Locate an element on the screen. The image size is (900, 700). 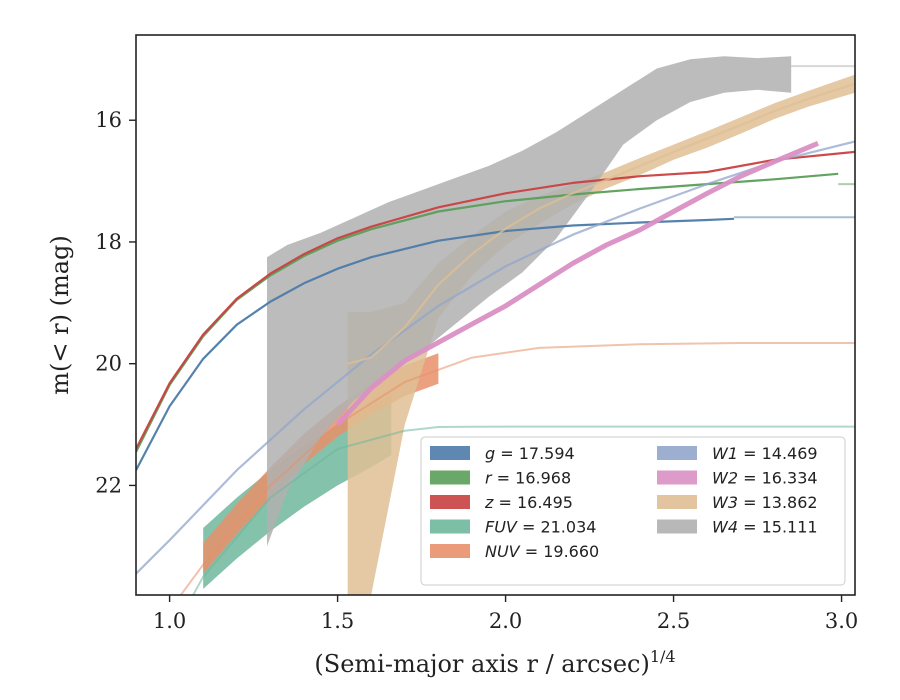
y-axis-label: m(< r) (mag) is located at coordinates (60, 314).